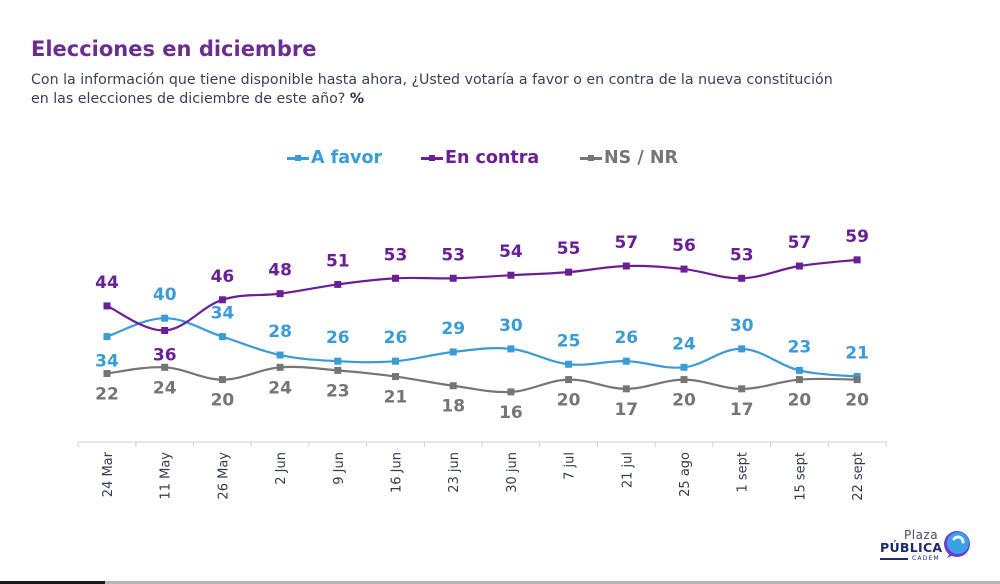 The image size is (1000, 584). Describe the element at coordinates (743, 472) in the screenshot. I see `x-tick-label: 1 sept` at that location.